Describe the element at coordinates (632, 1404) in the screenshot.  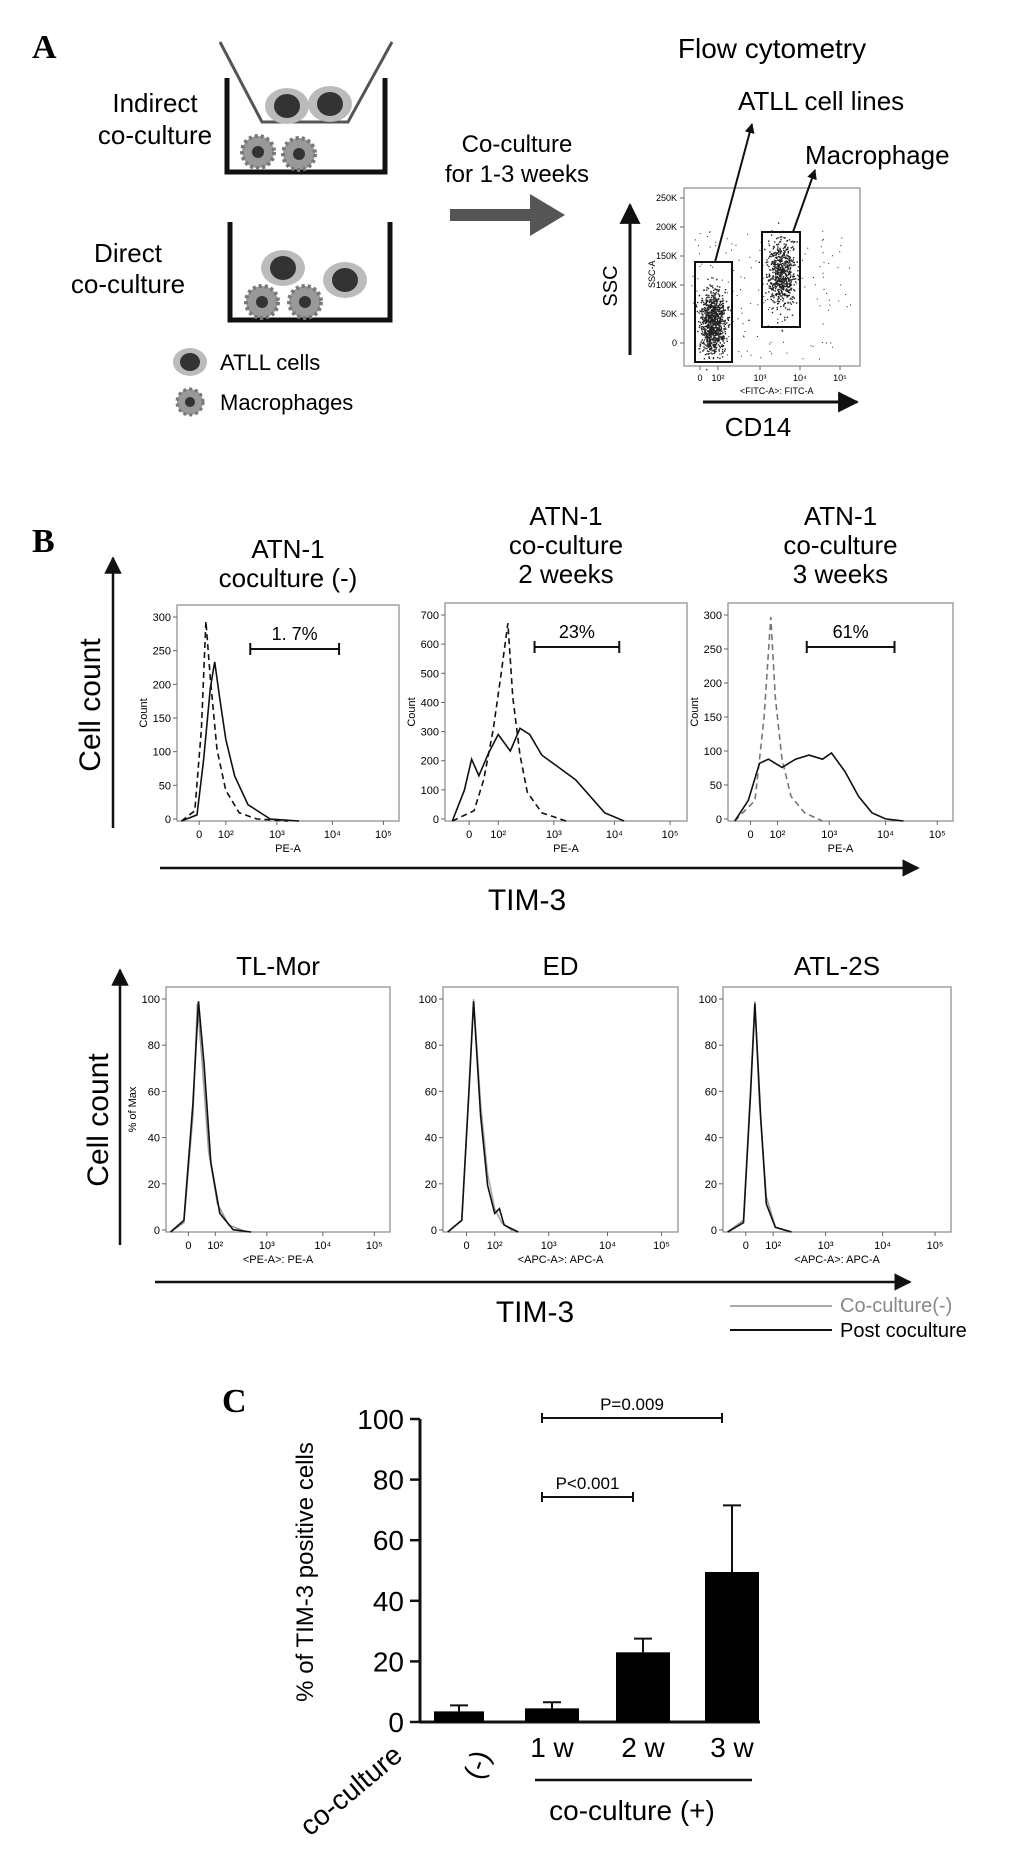
I see `sig-label: P=0.009` at that location.